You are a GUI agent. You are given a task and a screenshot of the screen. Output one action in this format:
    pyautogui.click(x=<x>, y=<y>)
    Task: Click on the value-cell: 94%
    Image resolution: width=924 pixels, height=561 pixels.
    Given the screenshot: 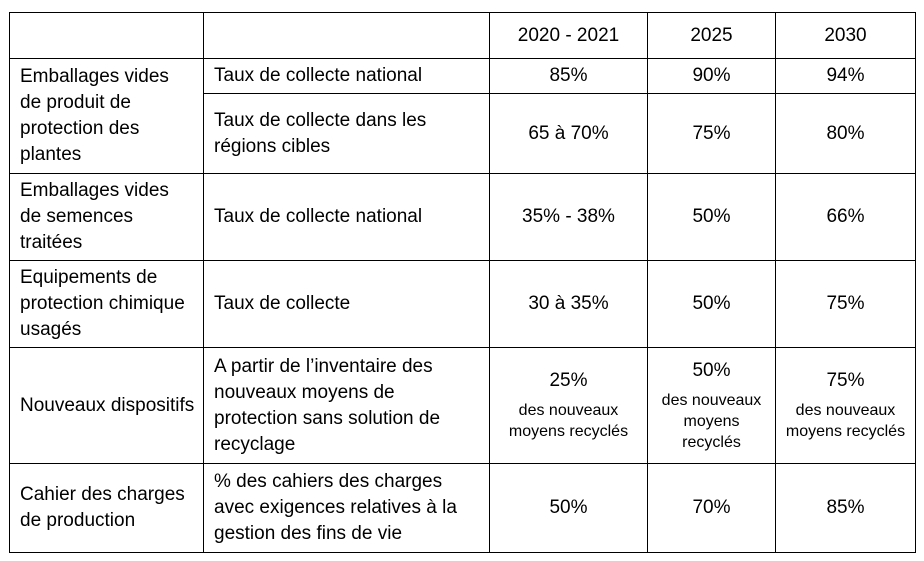 What is the action you would take?
    pyautogui.click(x=845, y=76)
    